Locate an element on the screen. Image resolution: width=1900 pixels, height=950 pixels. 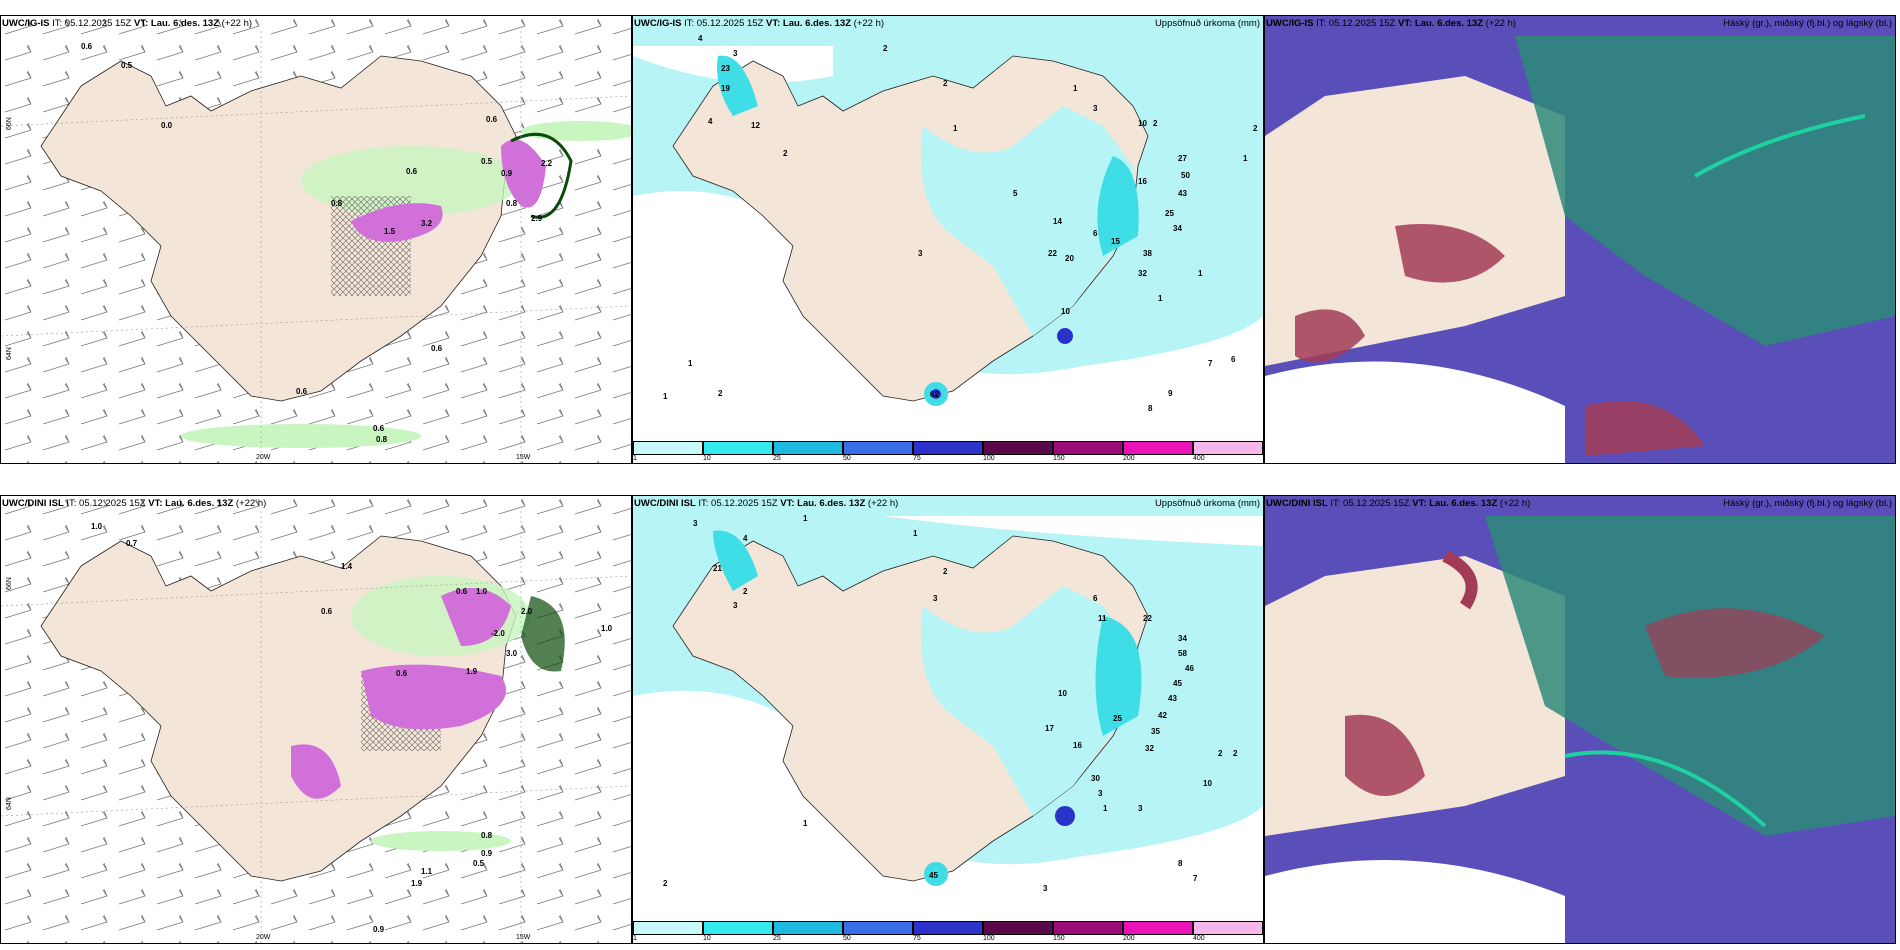
panel-title-right: Uppsöfnuð úrkoma (mm) is located at coordinates (1207, 503).